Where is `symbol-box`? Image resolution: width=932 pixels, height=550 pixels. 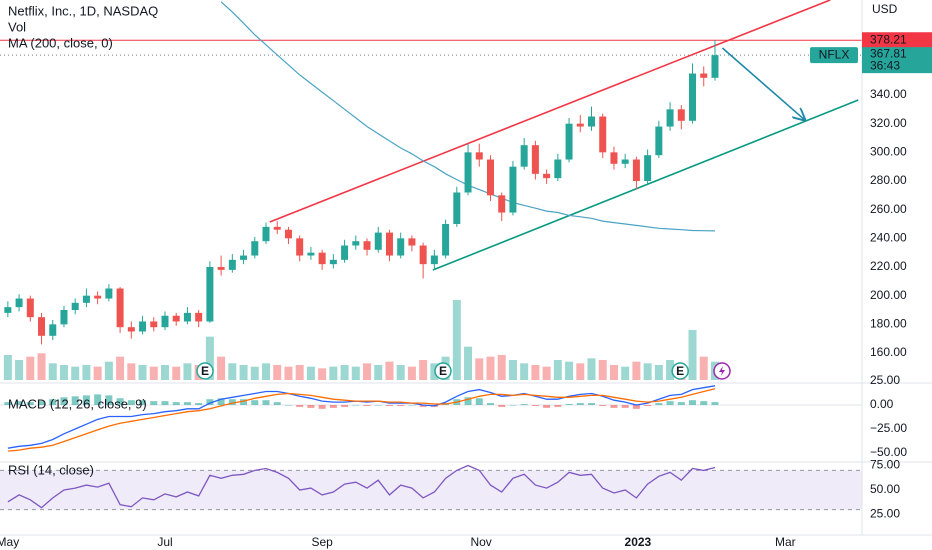
symbol-box is located at coordinates (834, 55).